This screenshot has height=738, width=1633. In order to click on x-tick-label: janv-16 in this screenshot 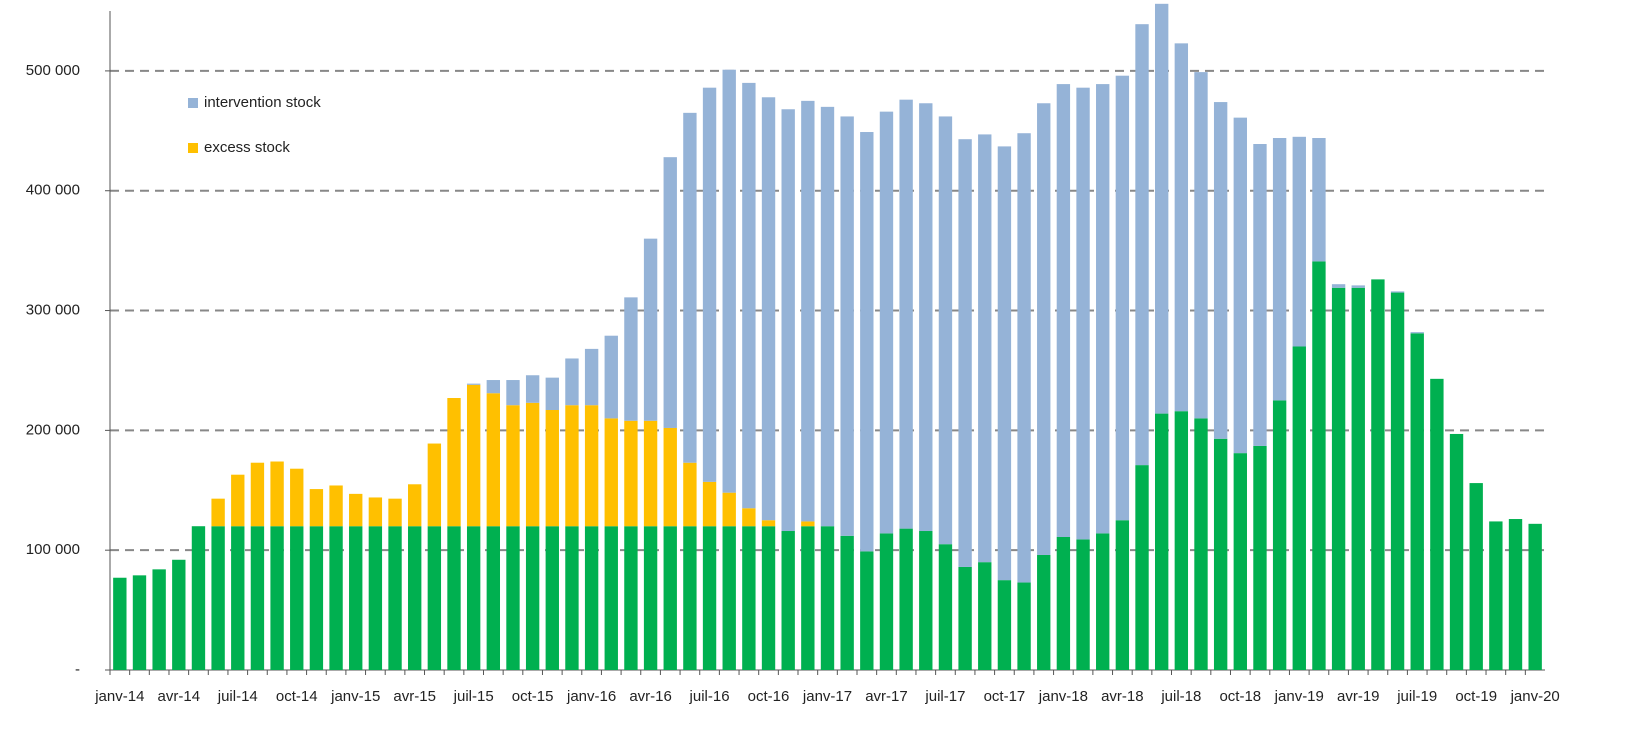, I will do `click(591, 696)`.